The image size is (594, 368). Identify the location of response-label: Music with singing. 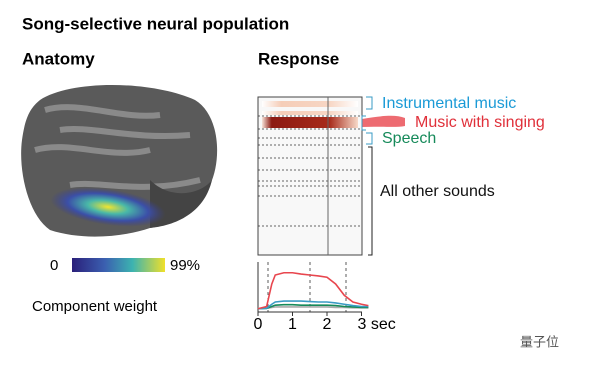
(480, 122).